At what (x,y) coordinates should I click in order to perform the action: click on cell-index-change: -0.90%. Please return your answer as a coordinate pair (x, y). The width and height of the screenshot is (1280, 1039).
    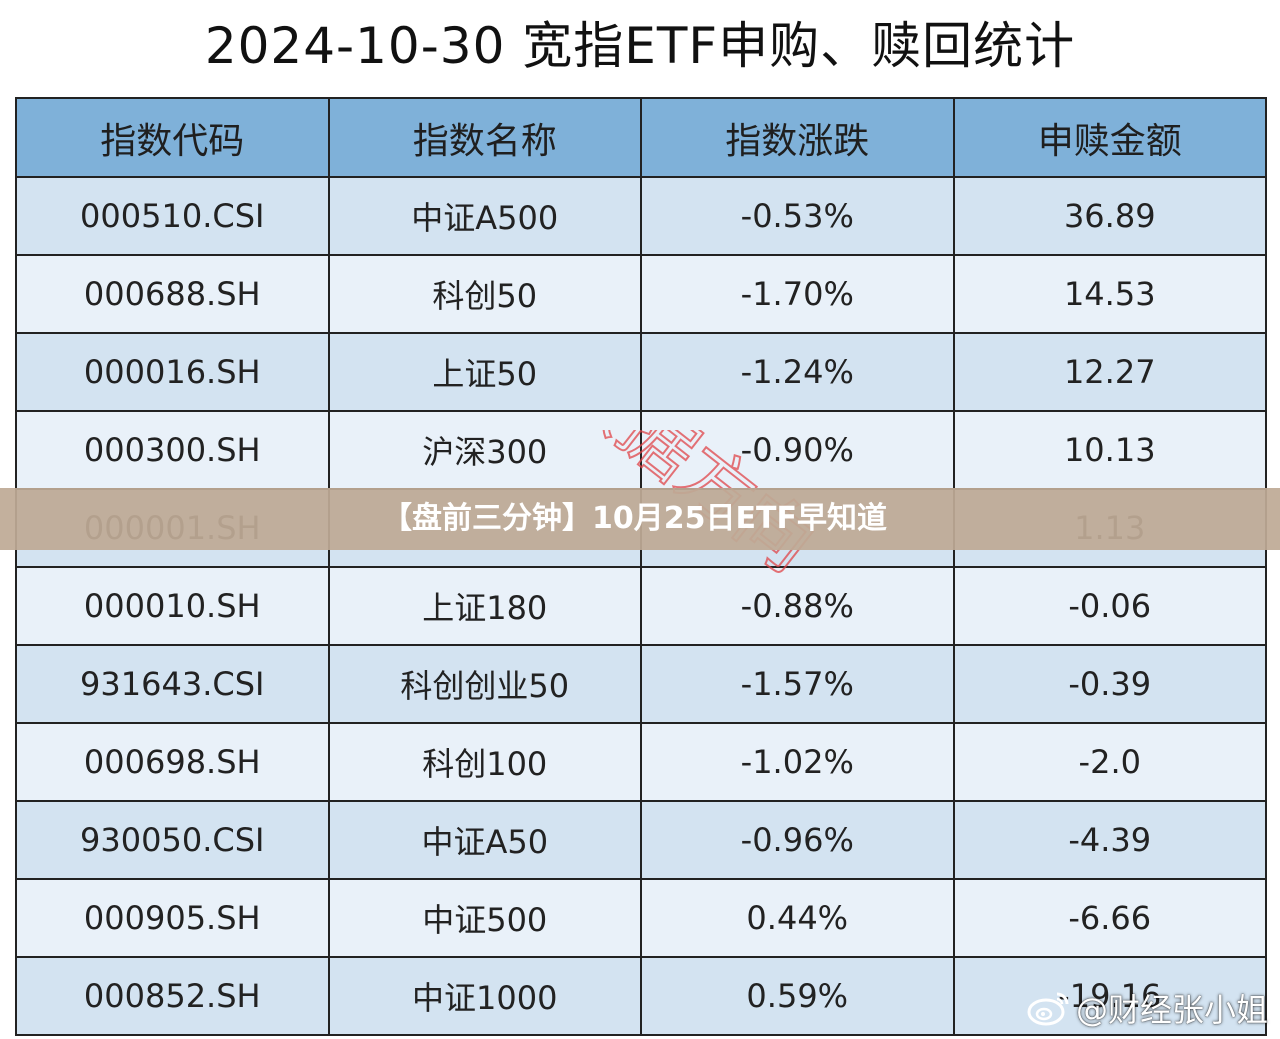
    Looking at the image, I should click on (797, 450).